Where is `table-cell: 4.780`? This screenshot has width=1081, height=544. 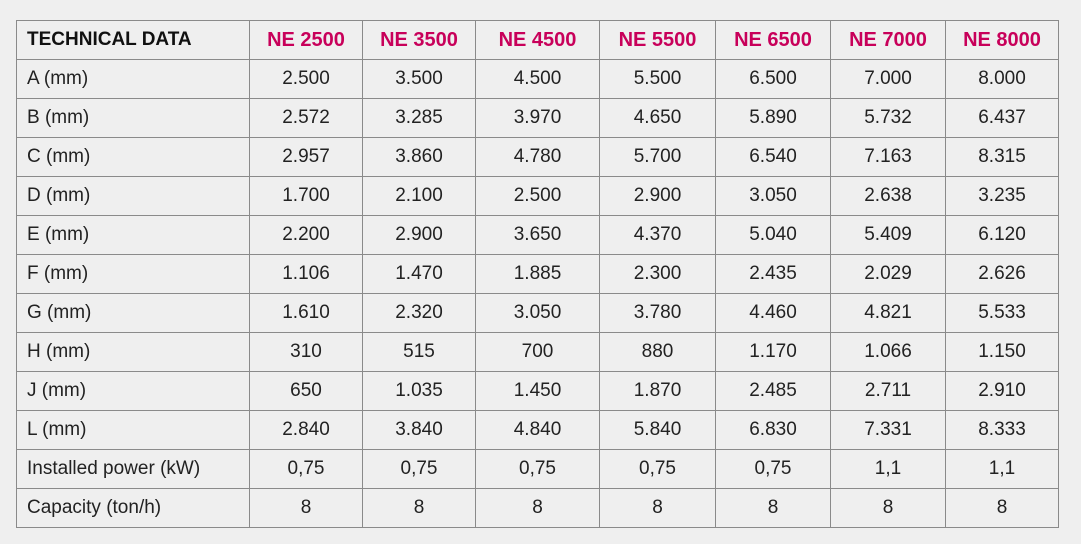
table-cell: 4.780 is located at coordinates (537, 157).